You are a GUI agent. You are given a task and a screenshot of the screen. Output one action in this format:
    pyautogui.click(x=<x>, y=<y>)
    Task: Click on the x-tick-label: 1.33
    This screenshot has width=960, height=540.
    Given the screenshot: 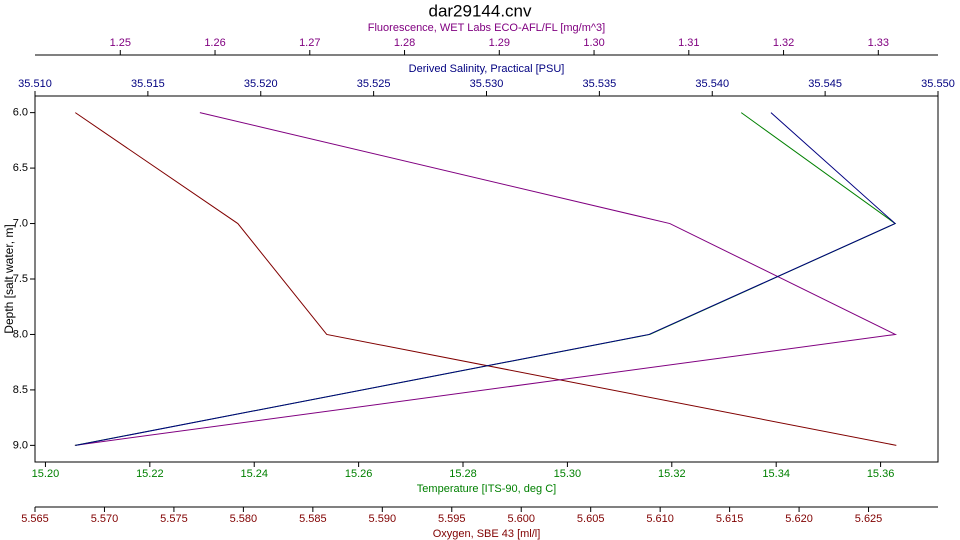 What is the action you would take?
    pyautogui.click(x=878, y=43)
    